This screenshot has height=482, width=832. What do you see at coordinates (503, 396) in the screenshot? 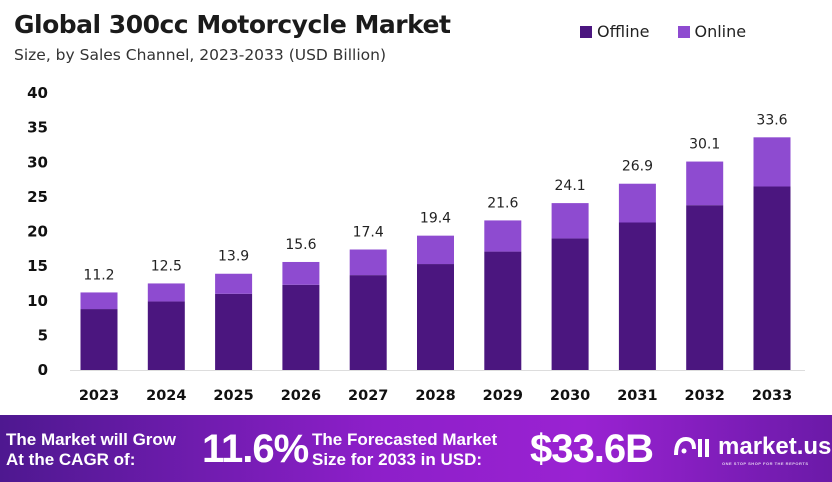
I see `x-tick-label: 2029` at bounding box center [503, 396].